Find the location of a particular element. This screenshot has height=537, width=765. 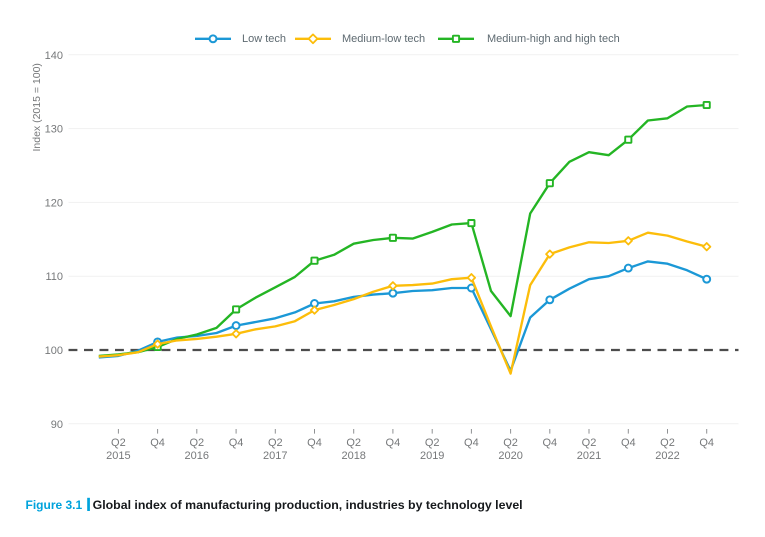

svg-text: 2015 is located at coordinates (118, 456).